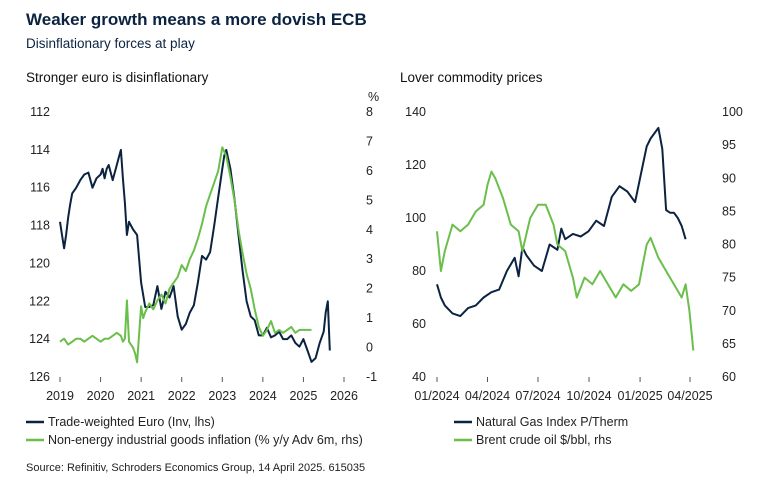 This screenshot has width=770, height=496. I want to click on right-panel-title: Lover commodity prices, so click(471, 77).